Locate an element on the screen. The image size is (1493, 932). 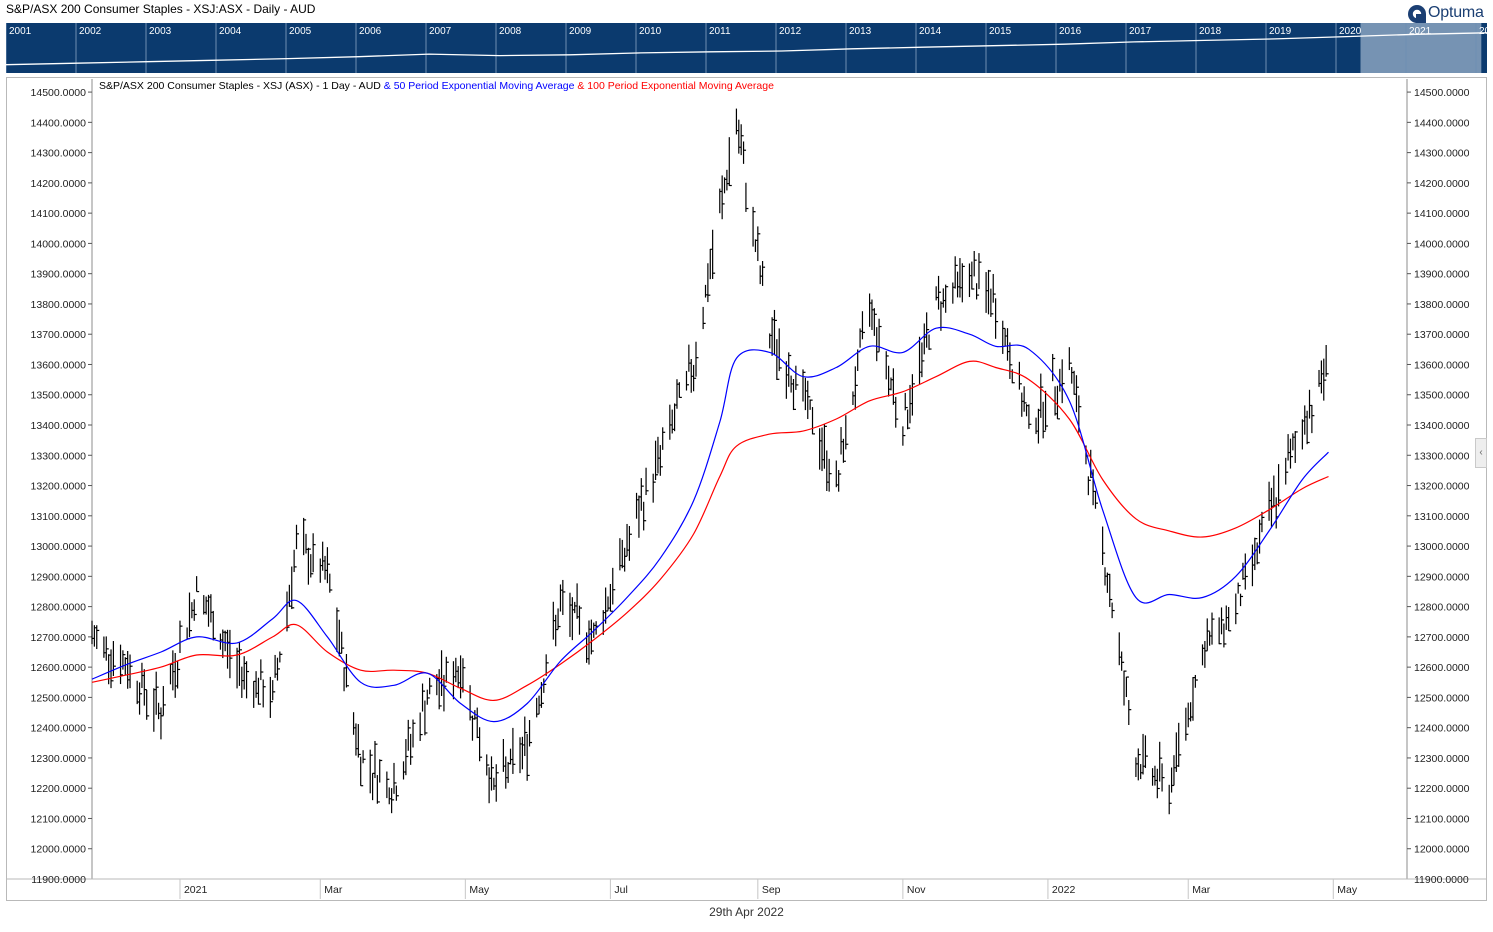
overview-year-label: 2007 is located at coordinates (440, 31).